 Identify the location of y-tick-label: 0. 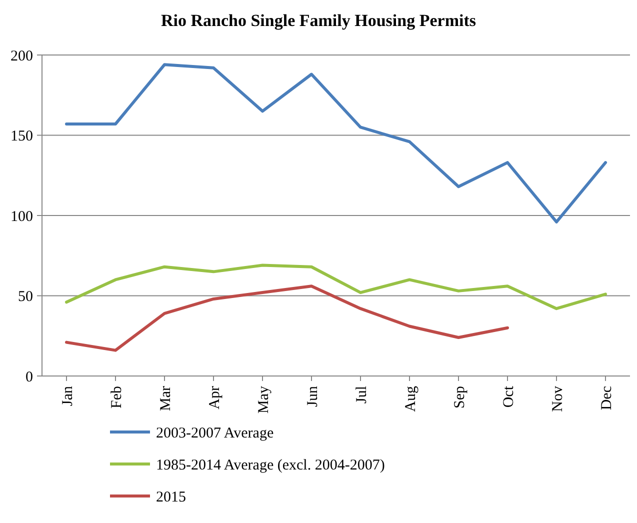
(29, 377).